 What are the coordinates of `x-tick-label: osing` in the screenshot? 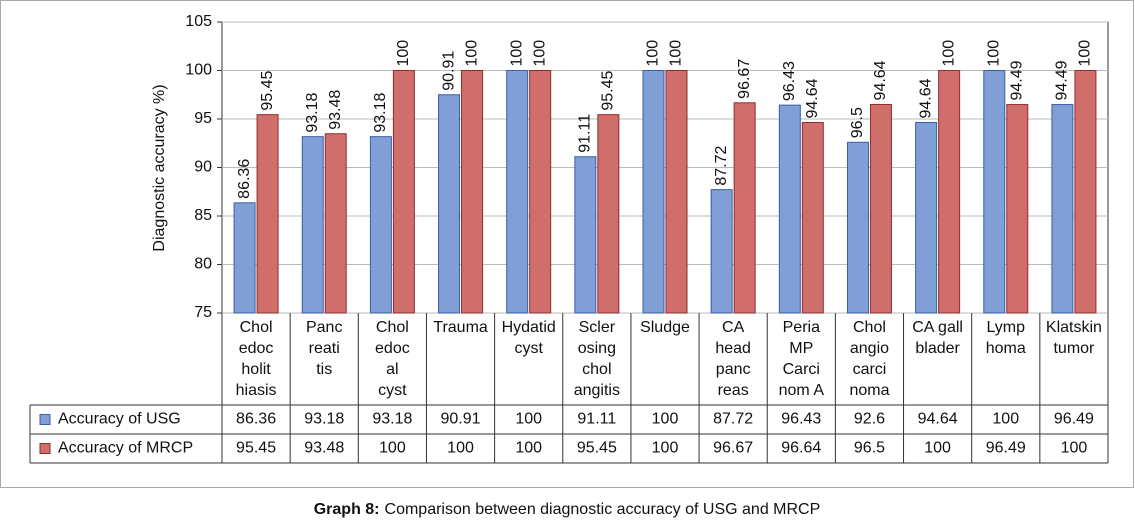 It's located at (597, 348).